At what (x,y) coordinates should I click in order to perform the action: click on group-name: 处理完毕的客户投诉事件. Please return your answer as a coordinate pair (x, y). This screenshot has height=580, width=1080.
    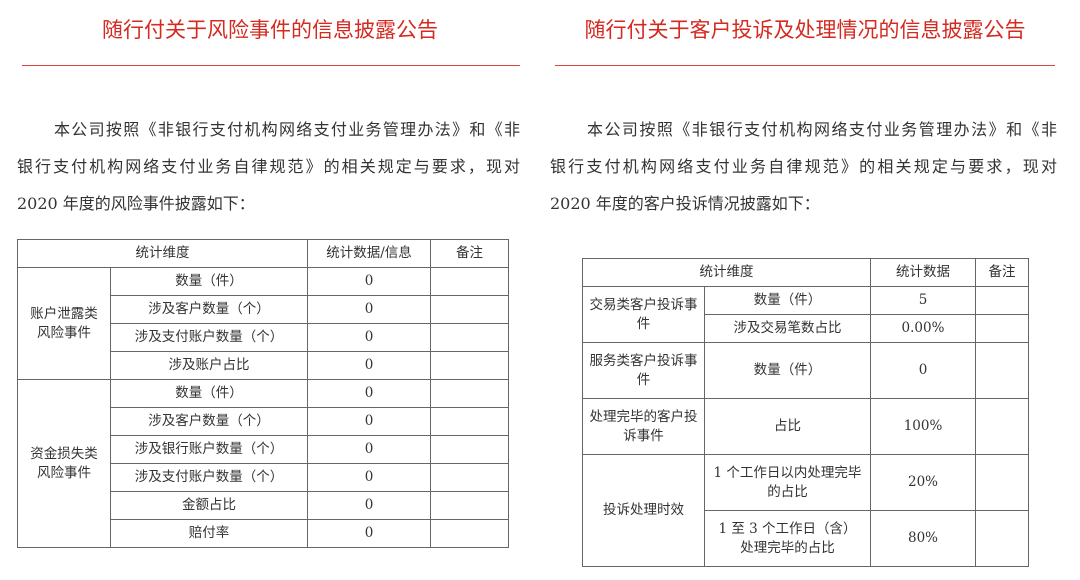
    Looking at the image, I should click on (643, 426).